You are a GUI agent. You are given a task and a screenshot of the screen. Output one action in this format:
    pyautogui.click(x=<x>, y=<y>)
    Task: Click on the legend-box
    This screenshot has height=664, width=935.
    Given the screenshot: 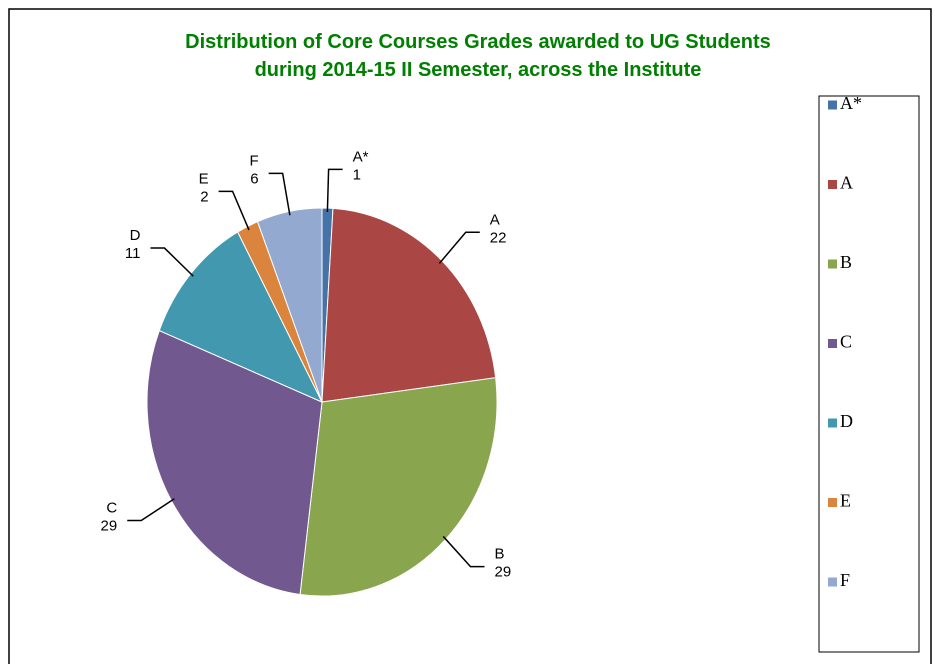 What is the action you would take?
    pyautogui.click(x=869, y=374)
    